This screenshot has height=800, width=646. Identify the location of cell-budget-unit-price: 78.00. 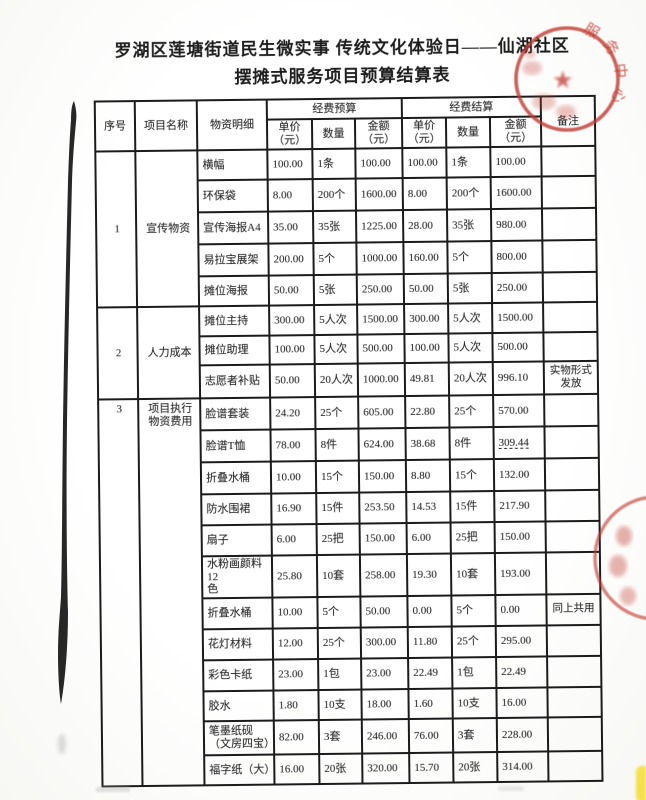
(293, 445).